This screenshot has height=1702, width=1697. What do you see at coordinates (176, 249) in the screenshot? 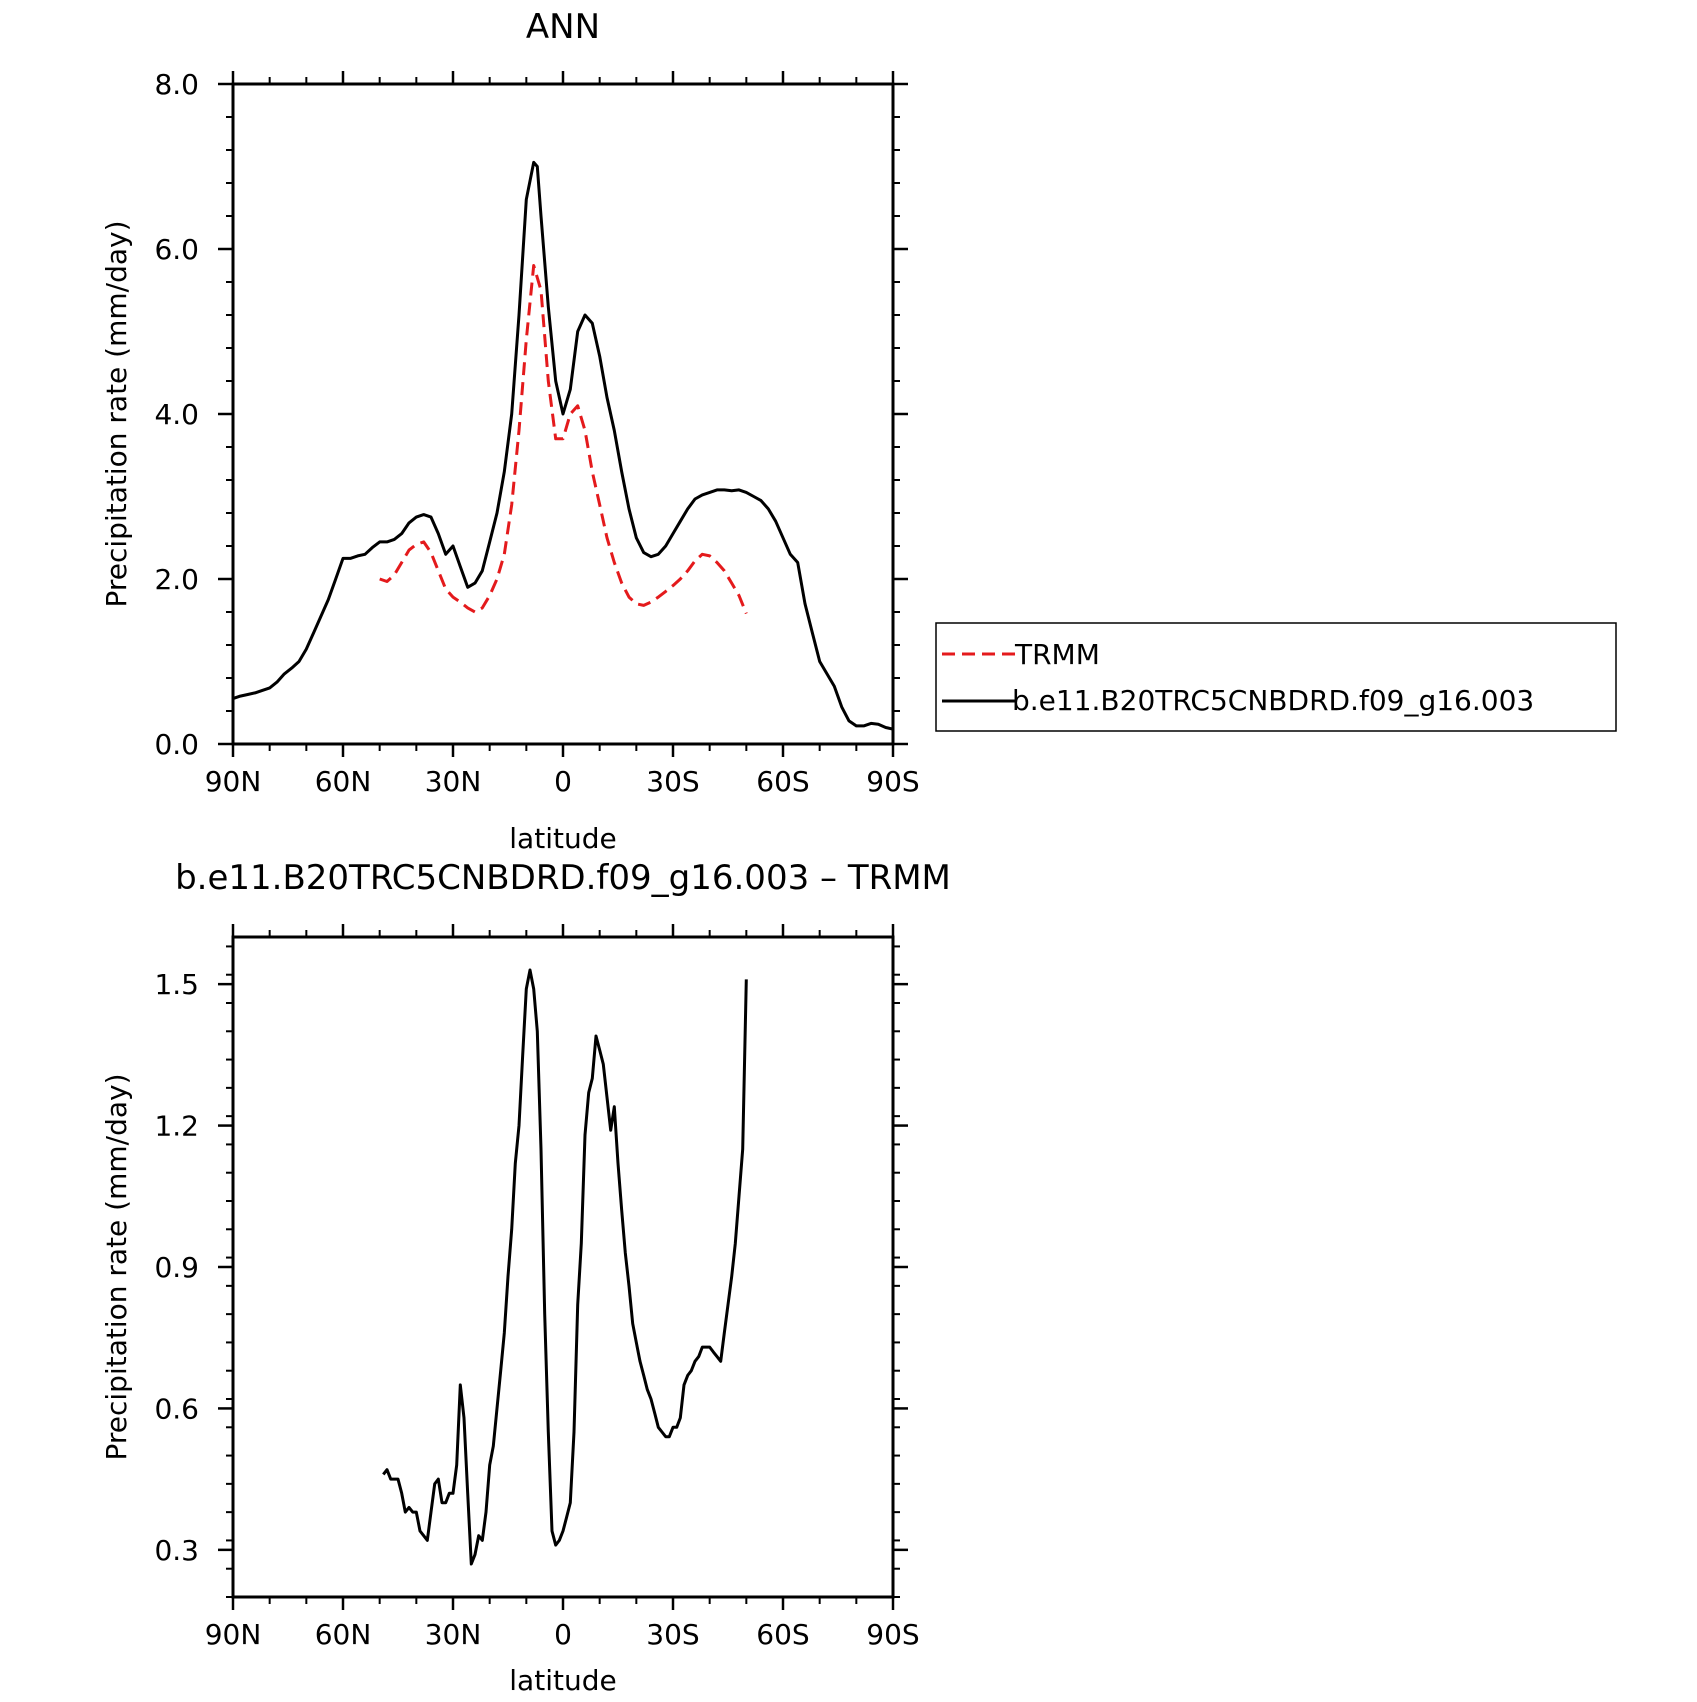
I see `y-tick-label: 6.0` at bounding box center [176, 249].